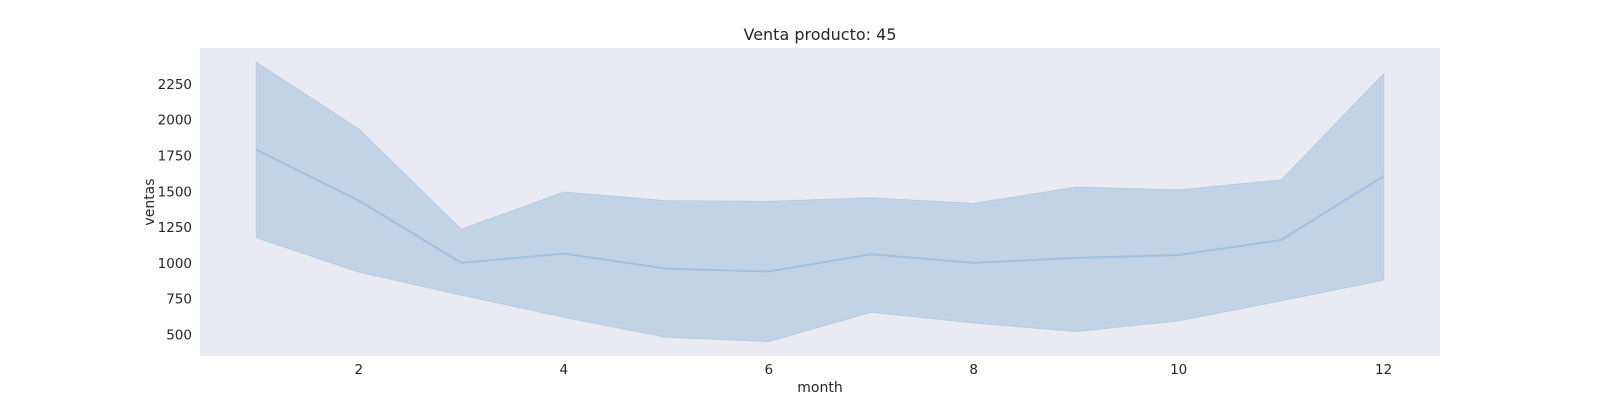 Image resolution: width=1600 pixels, height=400 pixels. What do you see at coordinates (179, 300) in the screenshot?
I see `y-tick-label: 750` at bounding box center [179, 300].